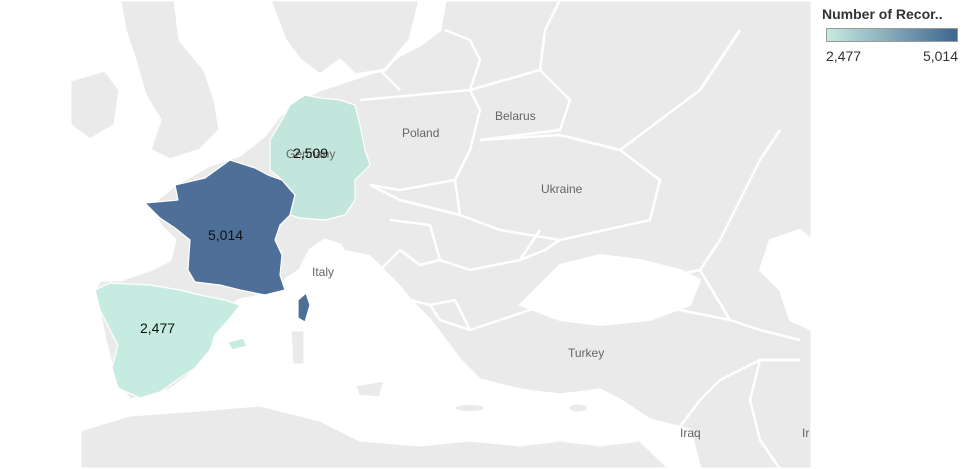 The width and height of the screenshot is (962, 469). Describe the element at coordinates (382, 282) in the screenshot. I see `adriatic-sea` at that location.